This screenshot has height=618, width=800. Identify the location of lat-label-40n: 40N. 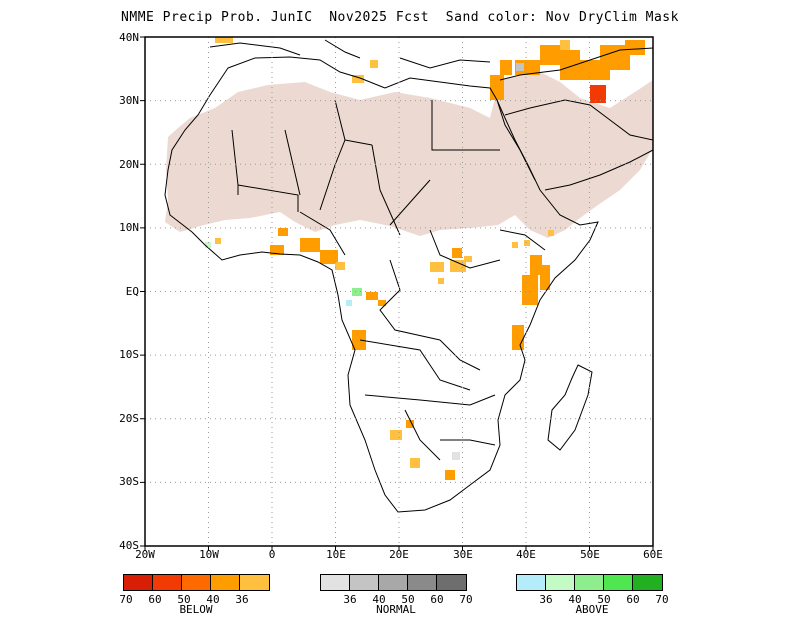
(129, 37).